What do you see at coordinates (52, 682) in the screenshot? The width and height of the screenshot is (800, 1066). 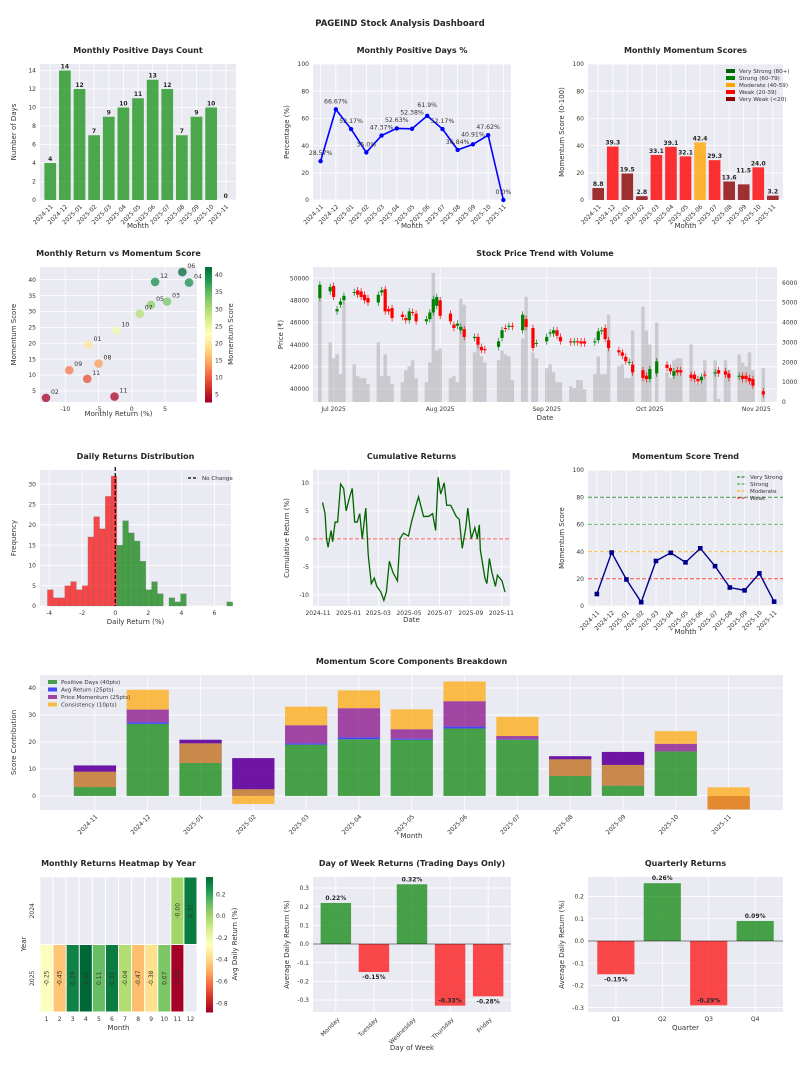 I see `legend-swatch` at bounding box center [52, 682].